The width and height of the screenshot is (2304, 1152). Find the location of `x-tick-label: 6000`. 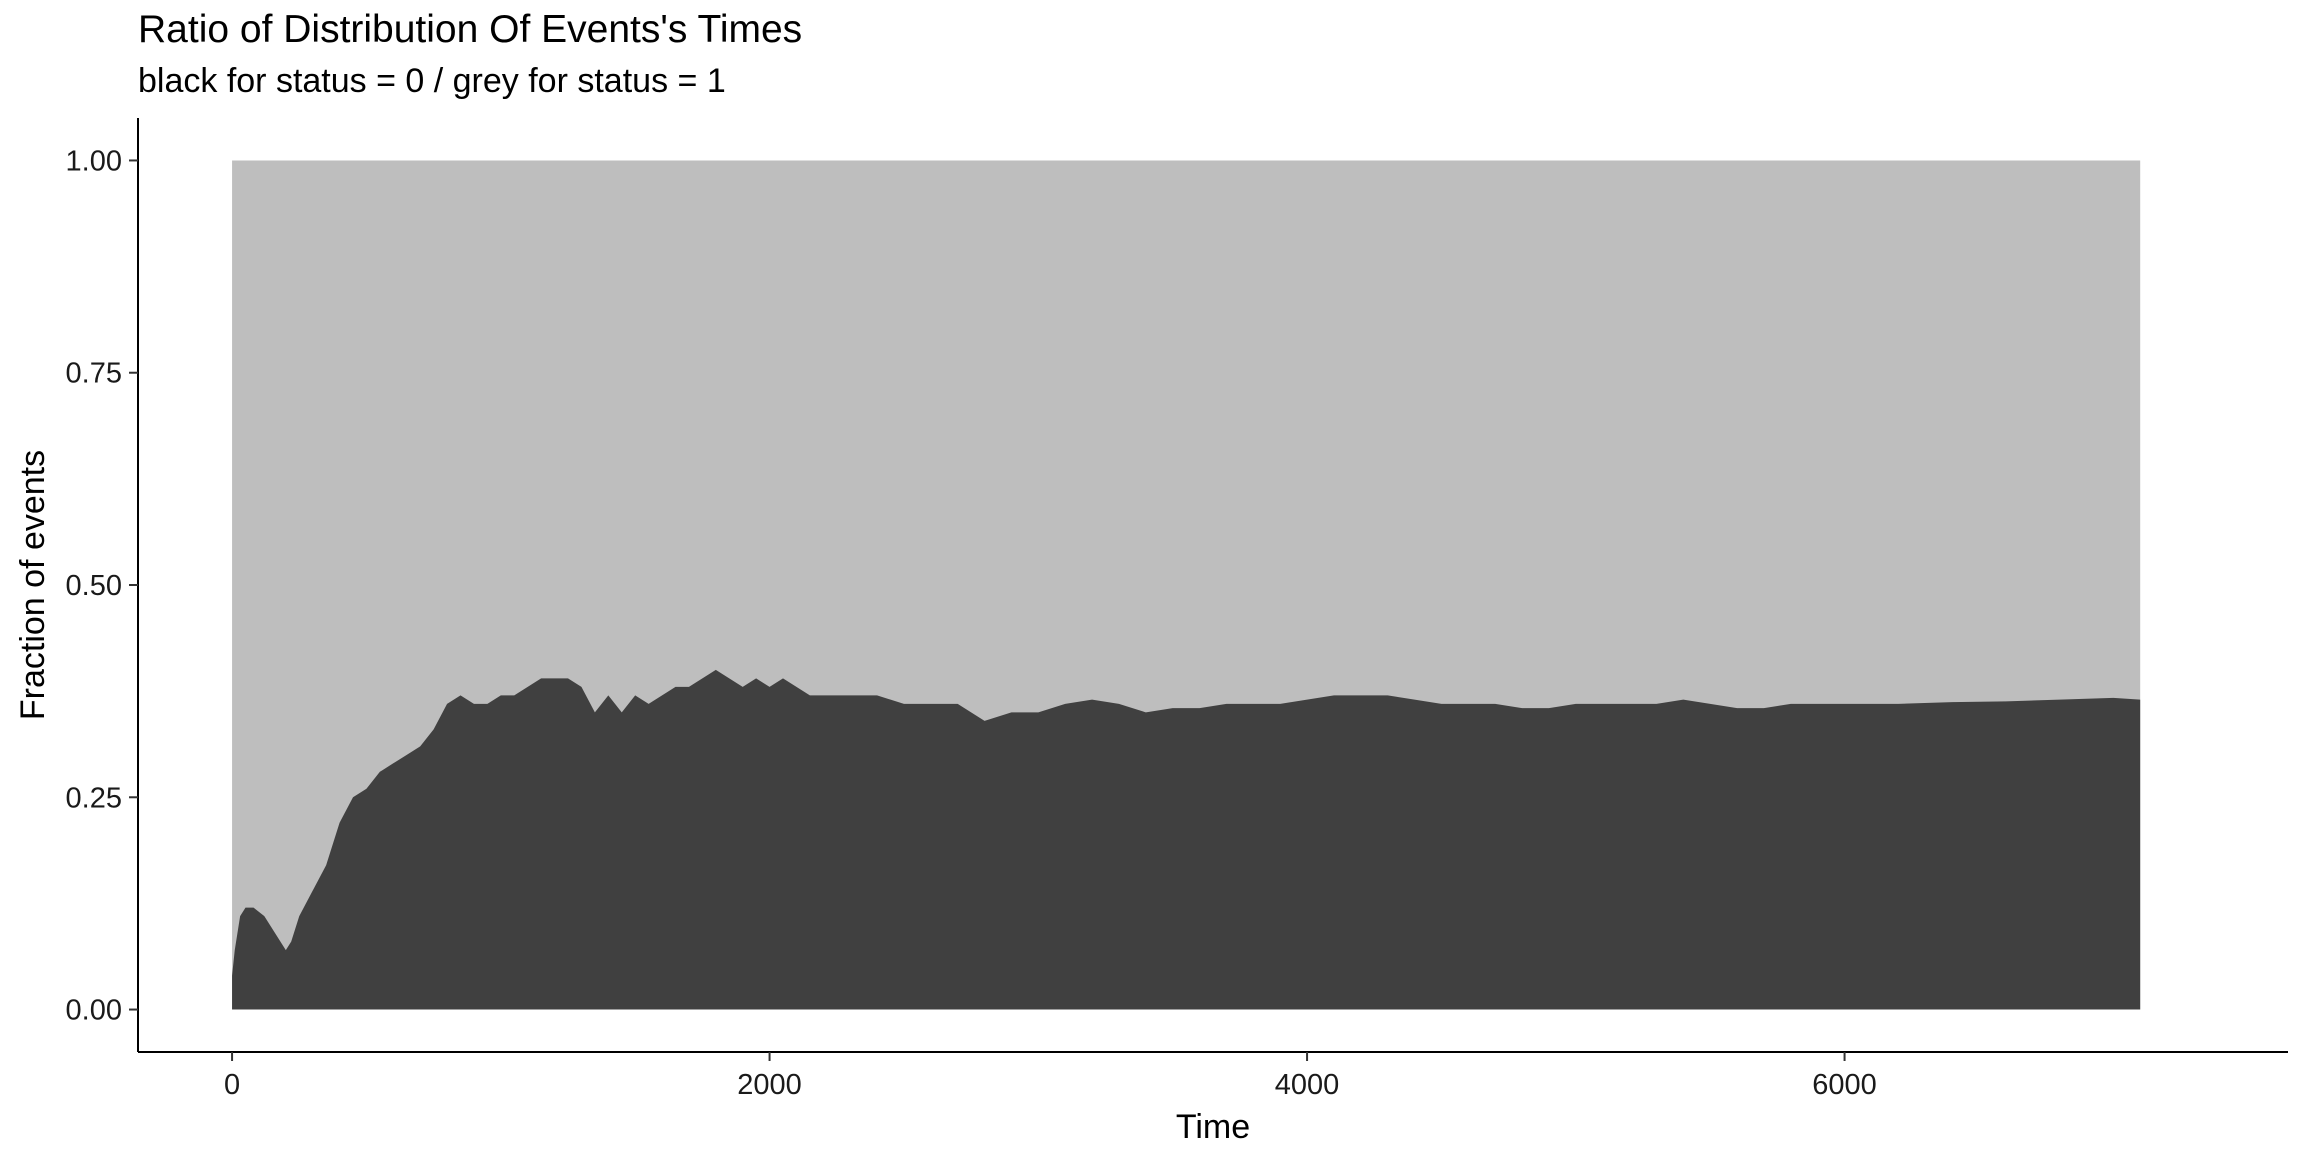

x-tick-label: 6000 is located at coordinates (1844, 1085).